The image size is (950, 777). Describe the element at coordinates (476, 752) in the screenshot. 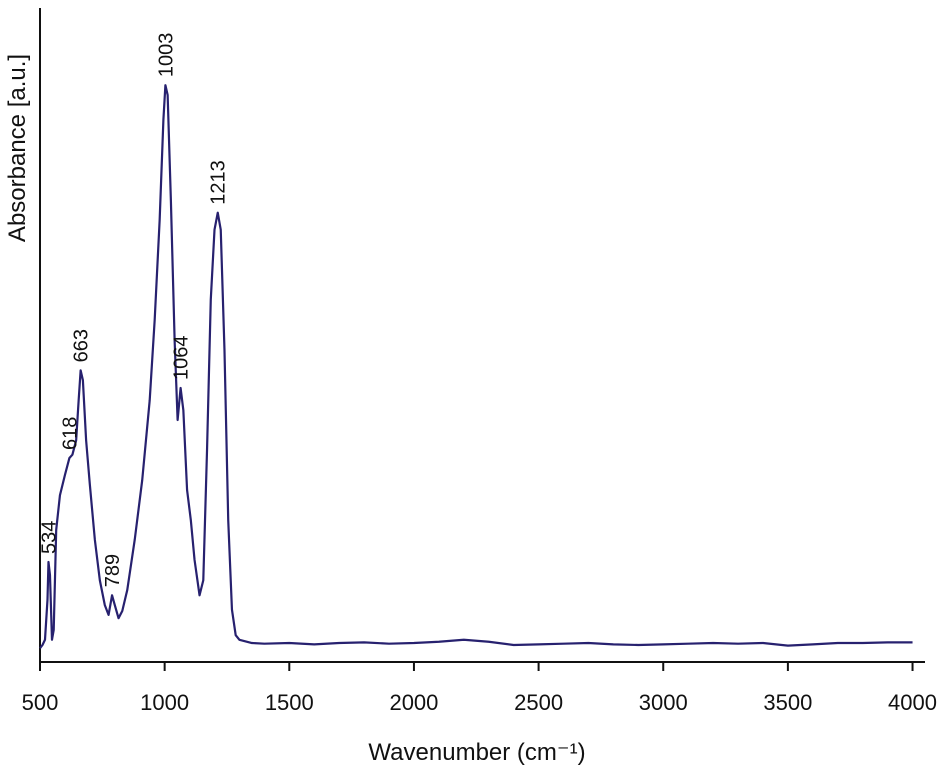

I see `x-axis-label: Wavenumber (cm⁻¹)` at that location.